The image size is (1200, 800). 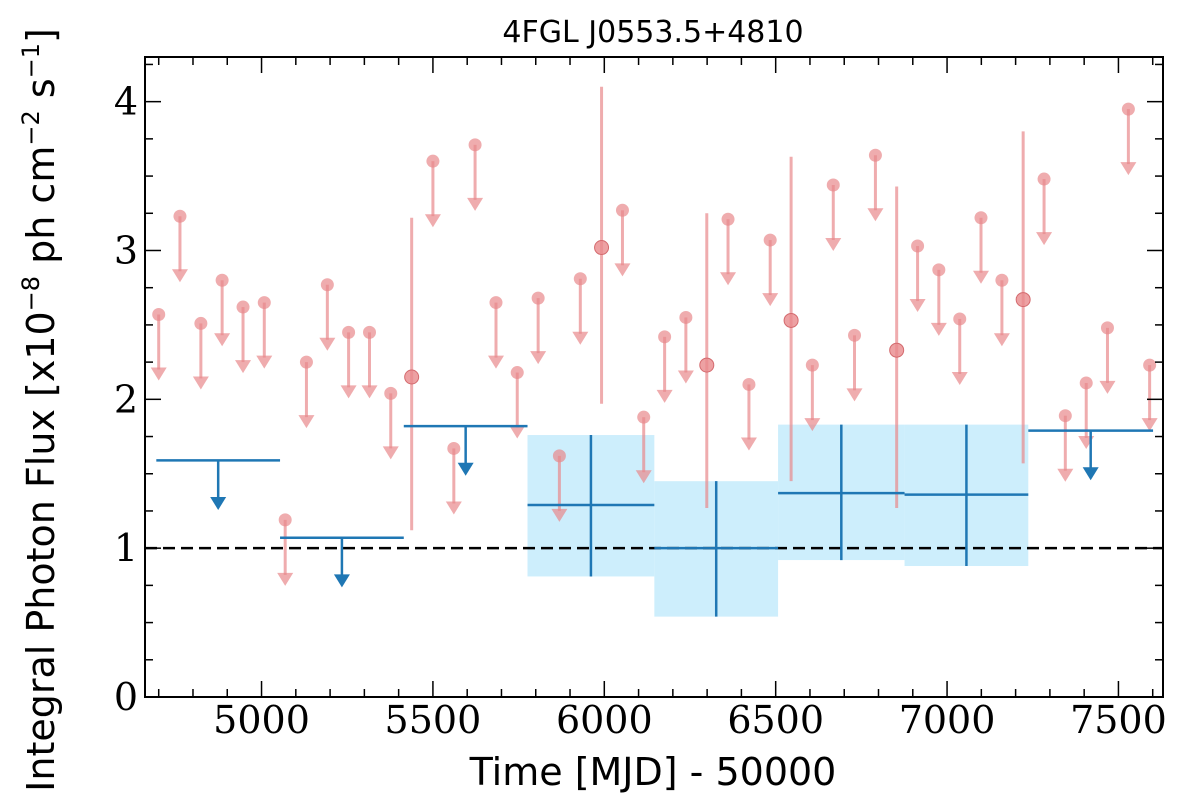 I want to click on y-tick-label: 2, so click(x=126, y=399).